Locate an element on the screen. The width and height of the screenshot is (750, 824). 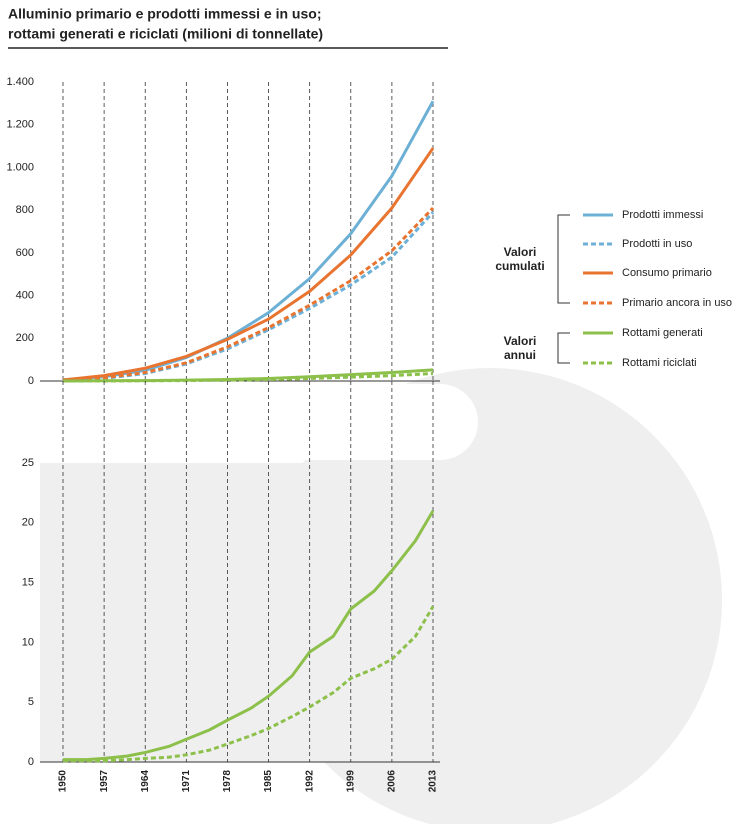
x-tick-label: 1971 is located at coordinates (186, 781).